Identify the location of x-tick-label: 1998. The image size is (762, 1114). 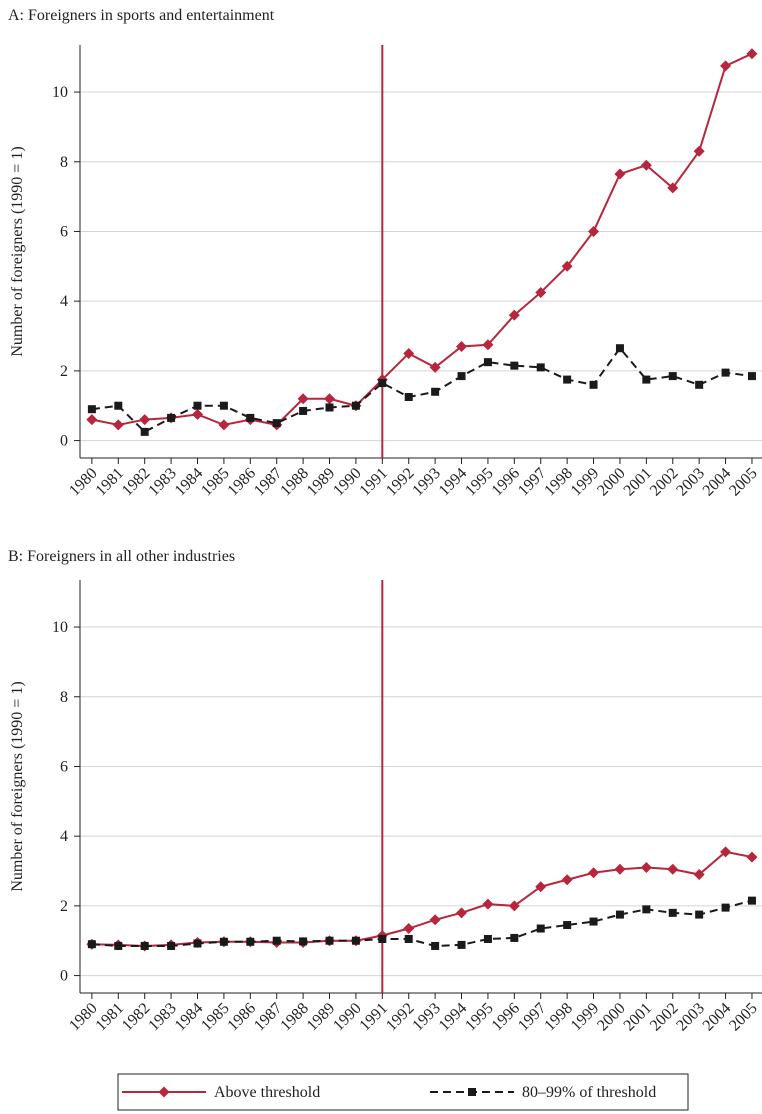
(558, 482).